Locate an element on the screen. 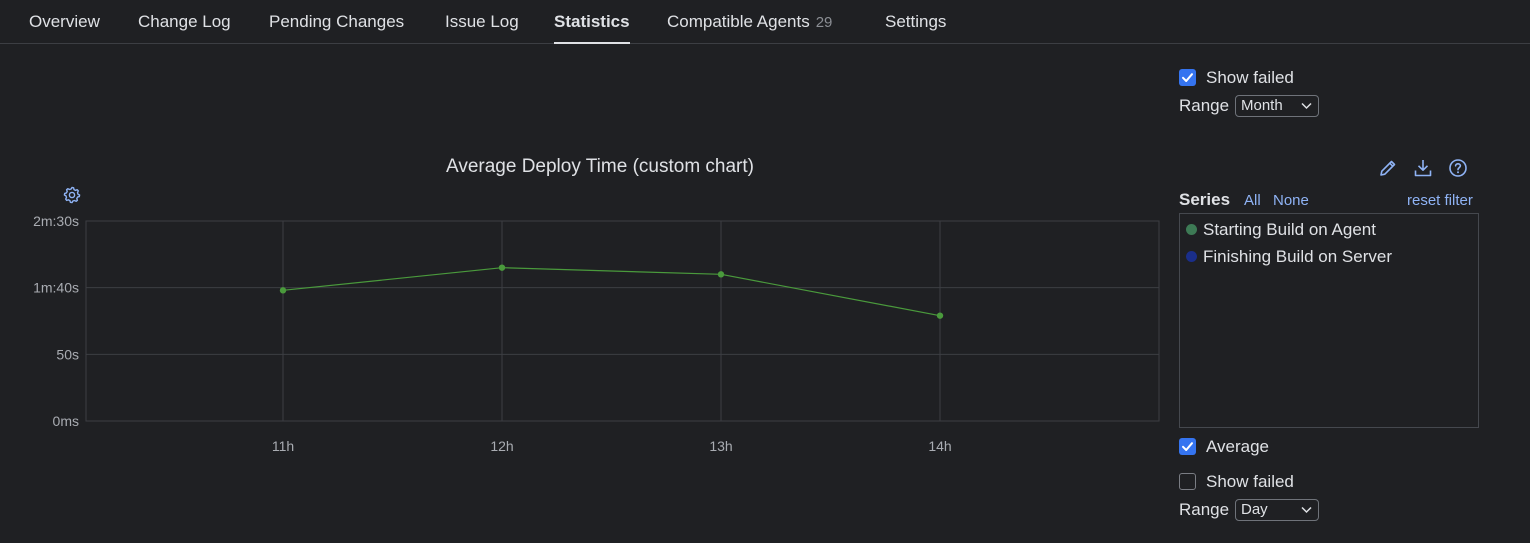 This screenshot has height=543, width=1530. show-failed-checkbox-bottom is located at coordinates (1187, 481).